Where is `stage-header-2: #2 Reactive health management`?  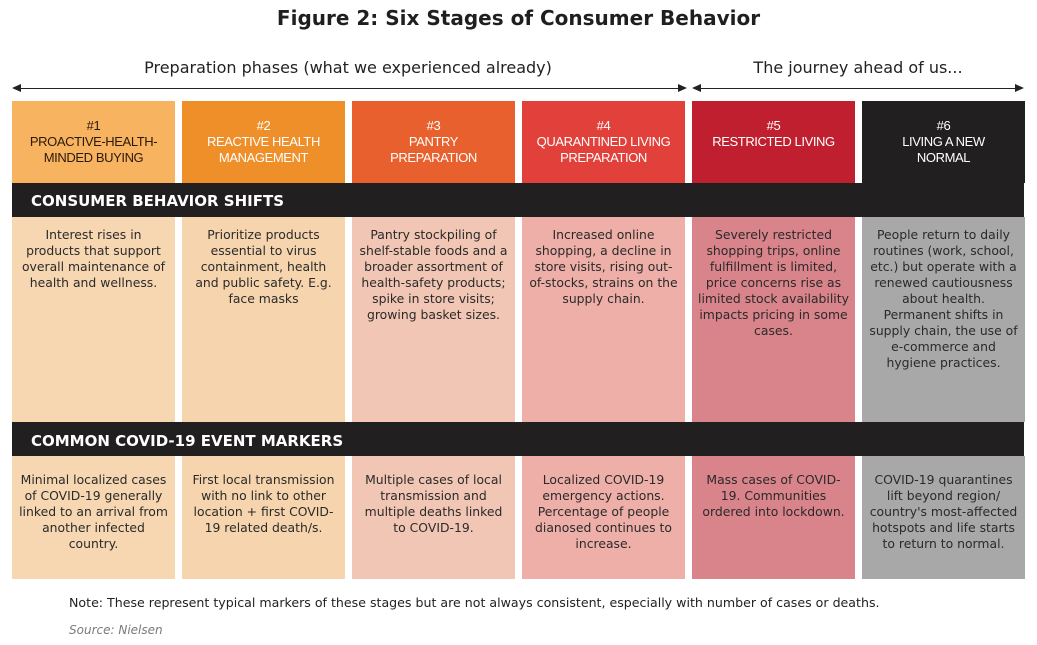
stage-header-2: #2 Reactive health management is located at coordinates (263, 142).